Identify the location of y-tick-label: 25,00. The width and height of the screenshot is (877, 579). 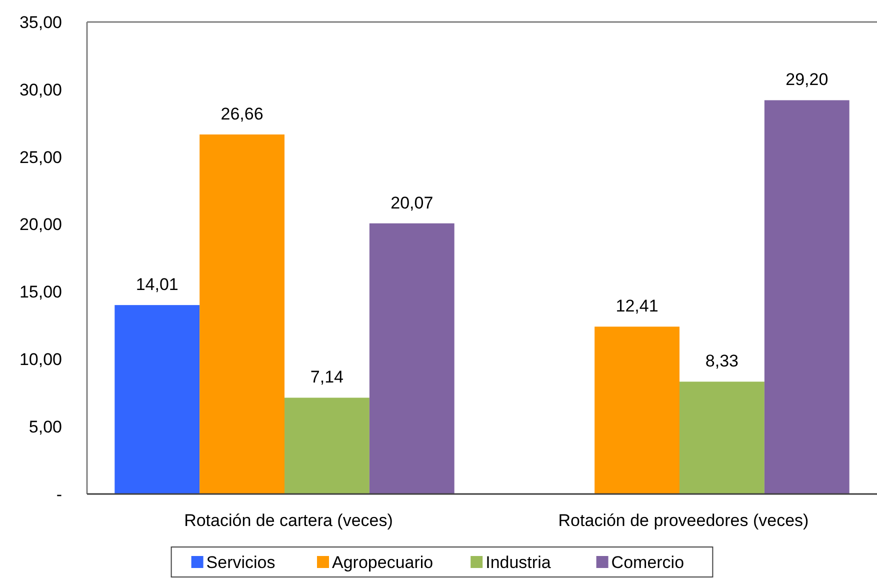
(40, 157).